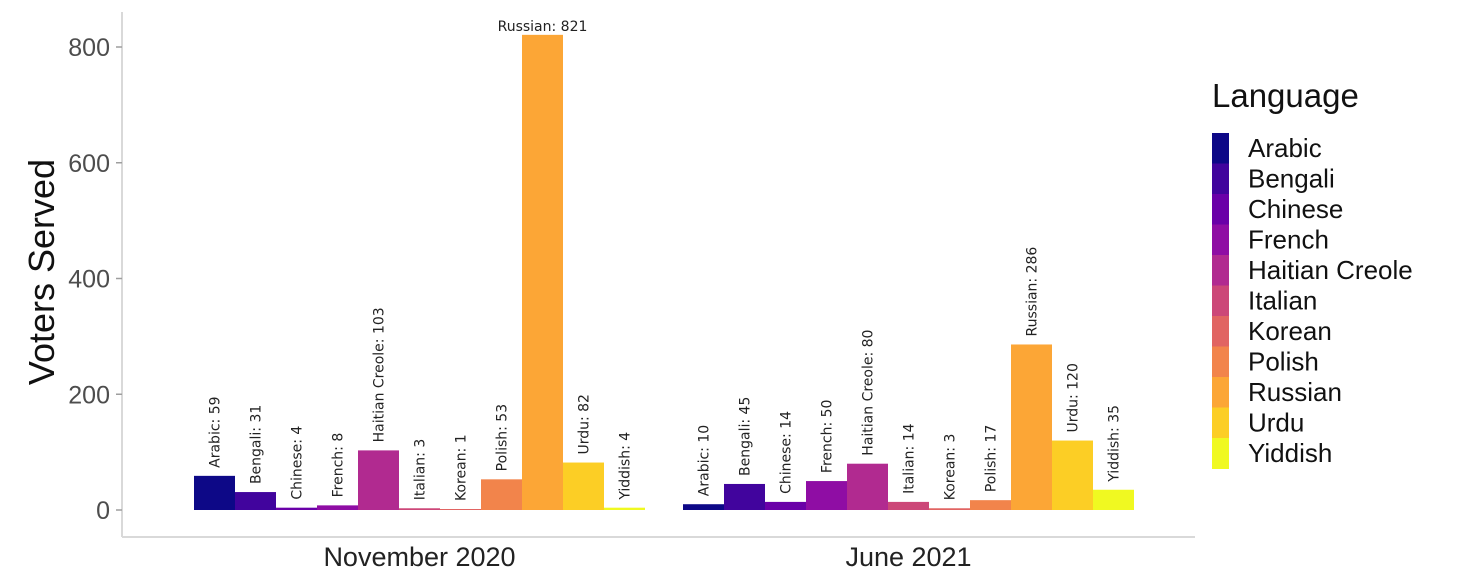 The image size is (1464, 571). What do you see at coordinates (1033, 292) in the screenshot?
I see `bar-data-label: Russian: 286` at bounding box center [1033, 292].